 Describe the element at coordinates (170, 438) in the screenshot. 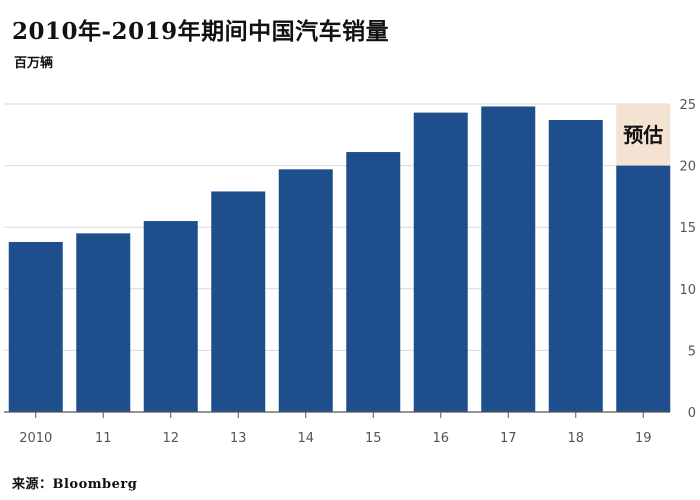

I see `x-tick-label: 12` at that location.